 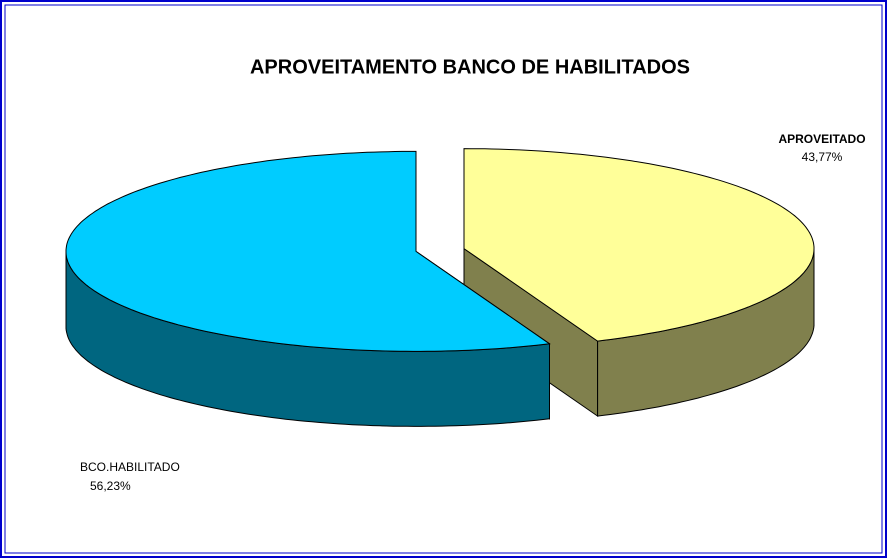 I want to click on chart-title: APROVEITAMENTO BANCO DE HABILITADOS, so click(x=470, y=67).